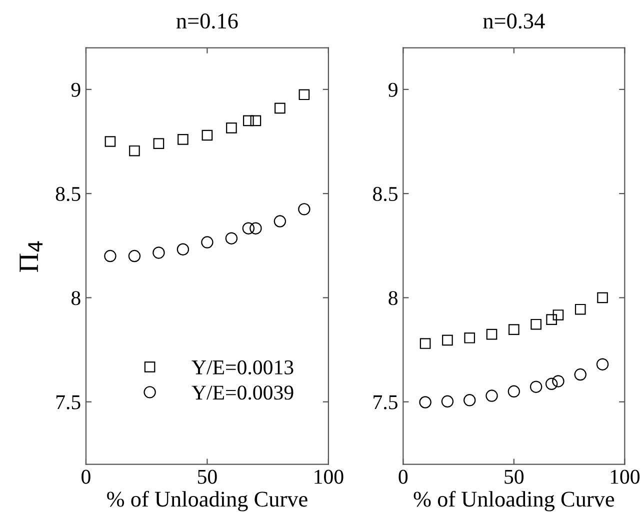 The image size is (644, 525). Describe the element at coordinates (243, 367) in the screenshot. I see `legend-label: Y/E=0.0013` at that location.